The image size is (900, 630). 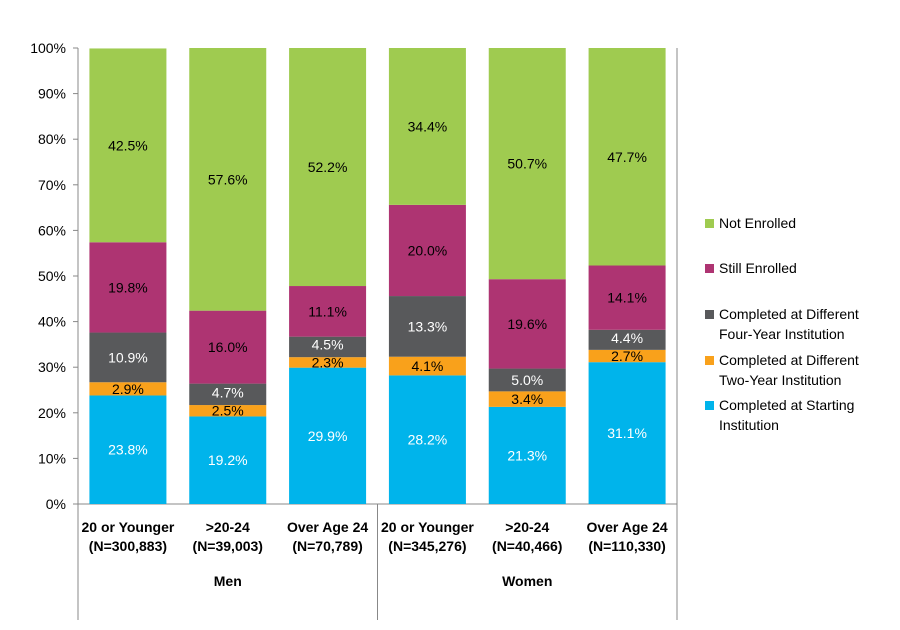 What do you see at coordinates (780, 380) in the screenshot?
I see `legend-label: Two-Year Institution` at bounding box center [780, 380].